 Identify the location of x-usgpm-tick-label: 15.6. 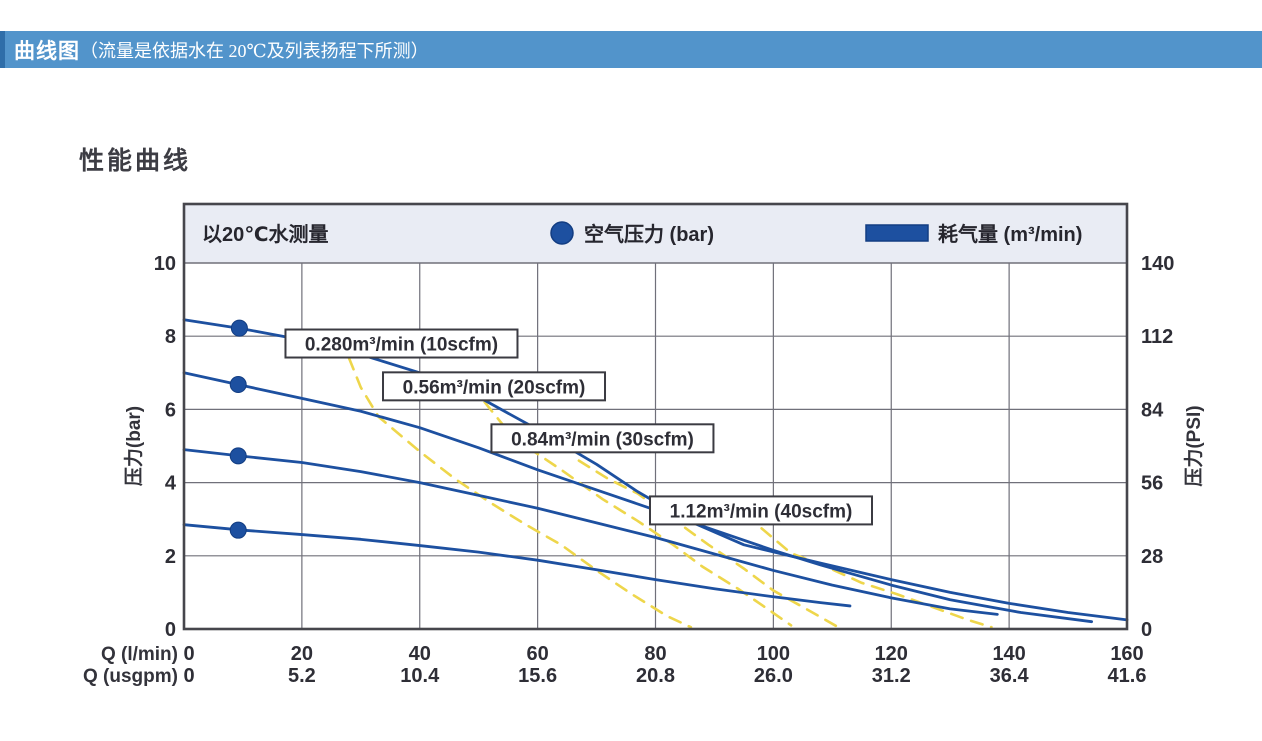
(537, 676).